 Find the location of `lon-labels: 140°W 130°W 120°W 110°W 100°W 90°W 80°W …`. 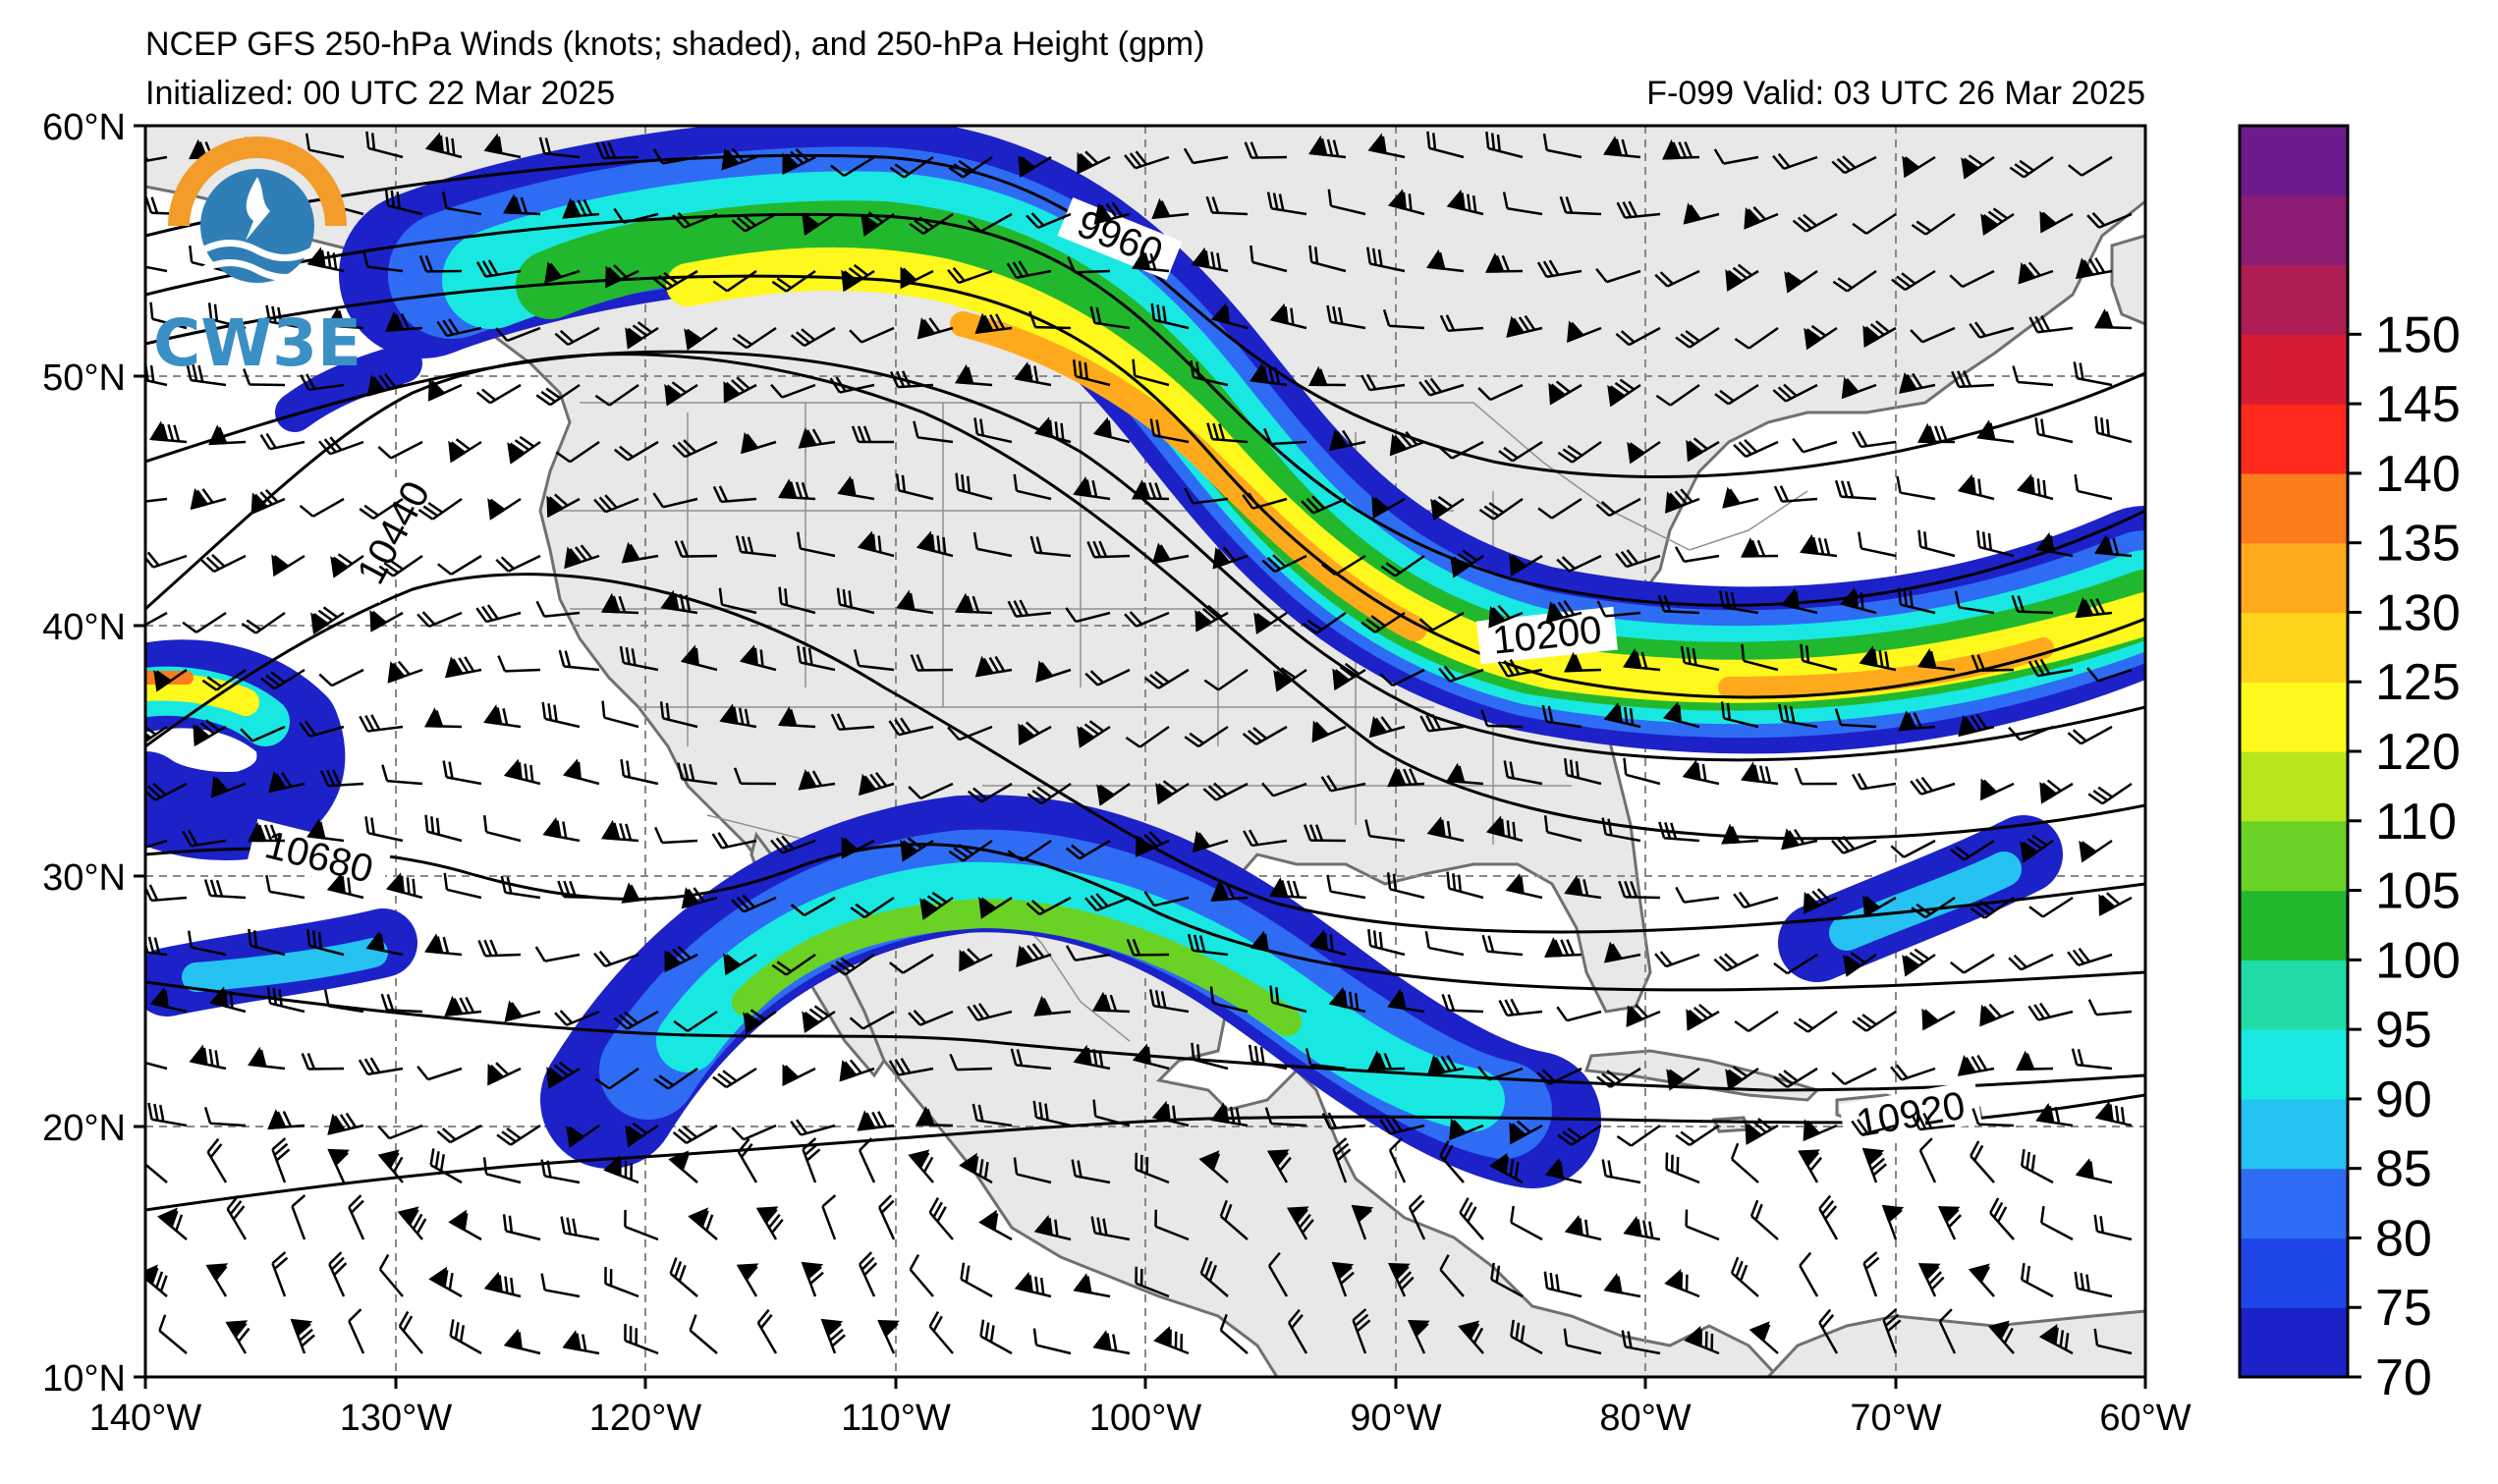

lon-labels: 140°W 130°W 120°W 110°W 100°W 90°W 80°W … is located at coordinates (1140, 1418).